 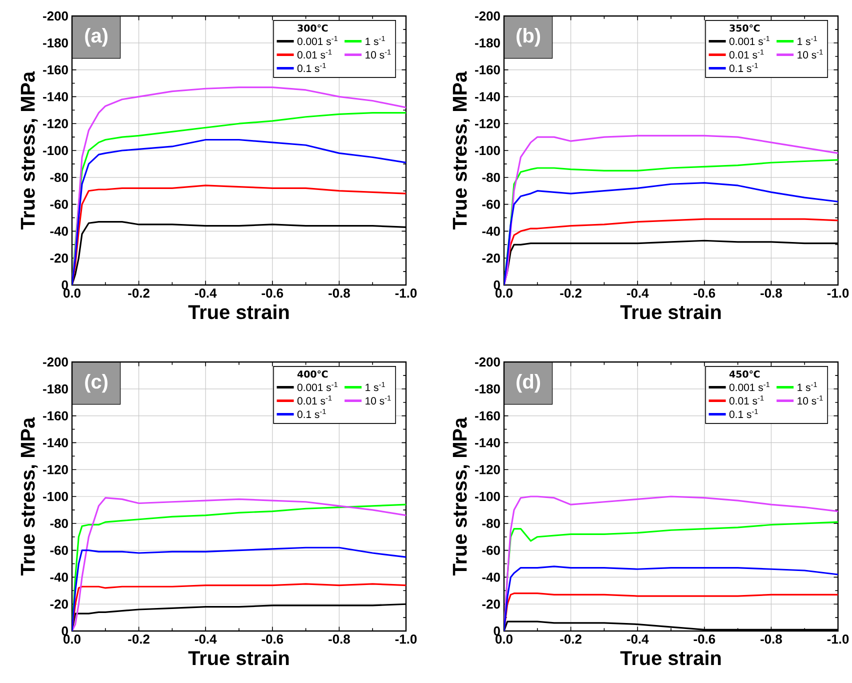 I want to click on legend-title: 400℃, so click(x=312, y=374).